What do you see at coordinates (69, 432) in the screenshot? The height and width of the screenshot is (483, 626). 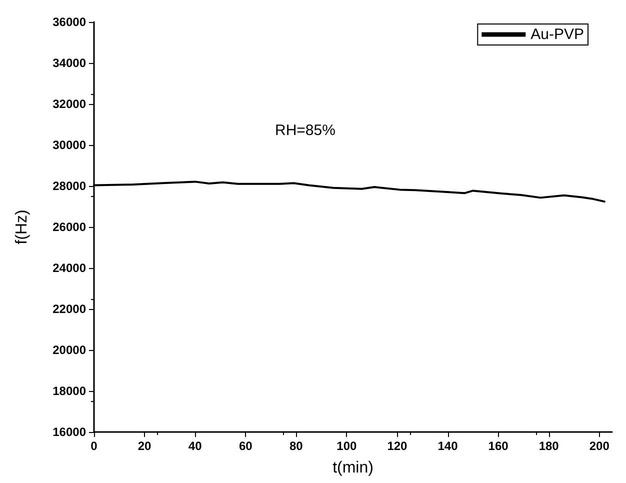 I see `y-tick-label: 16000` at bounding box center [69, 432].